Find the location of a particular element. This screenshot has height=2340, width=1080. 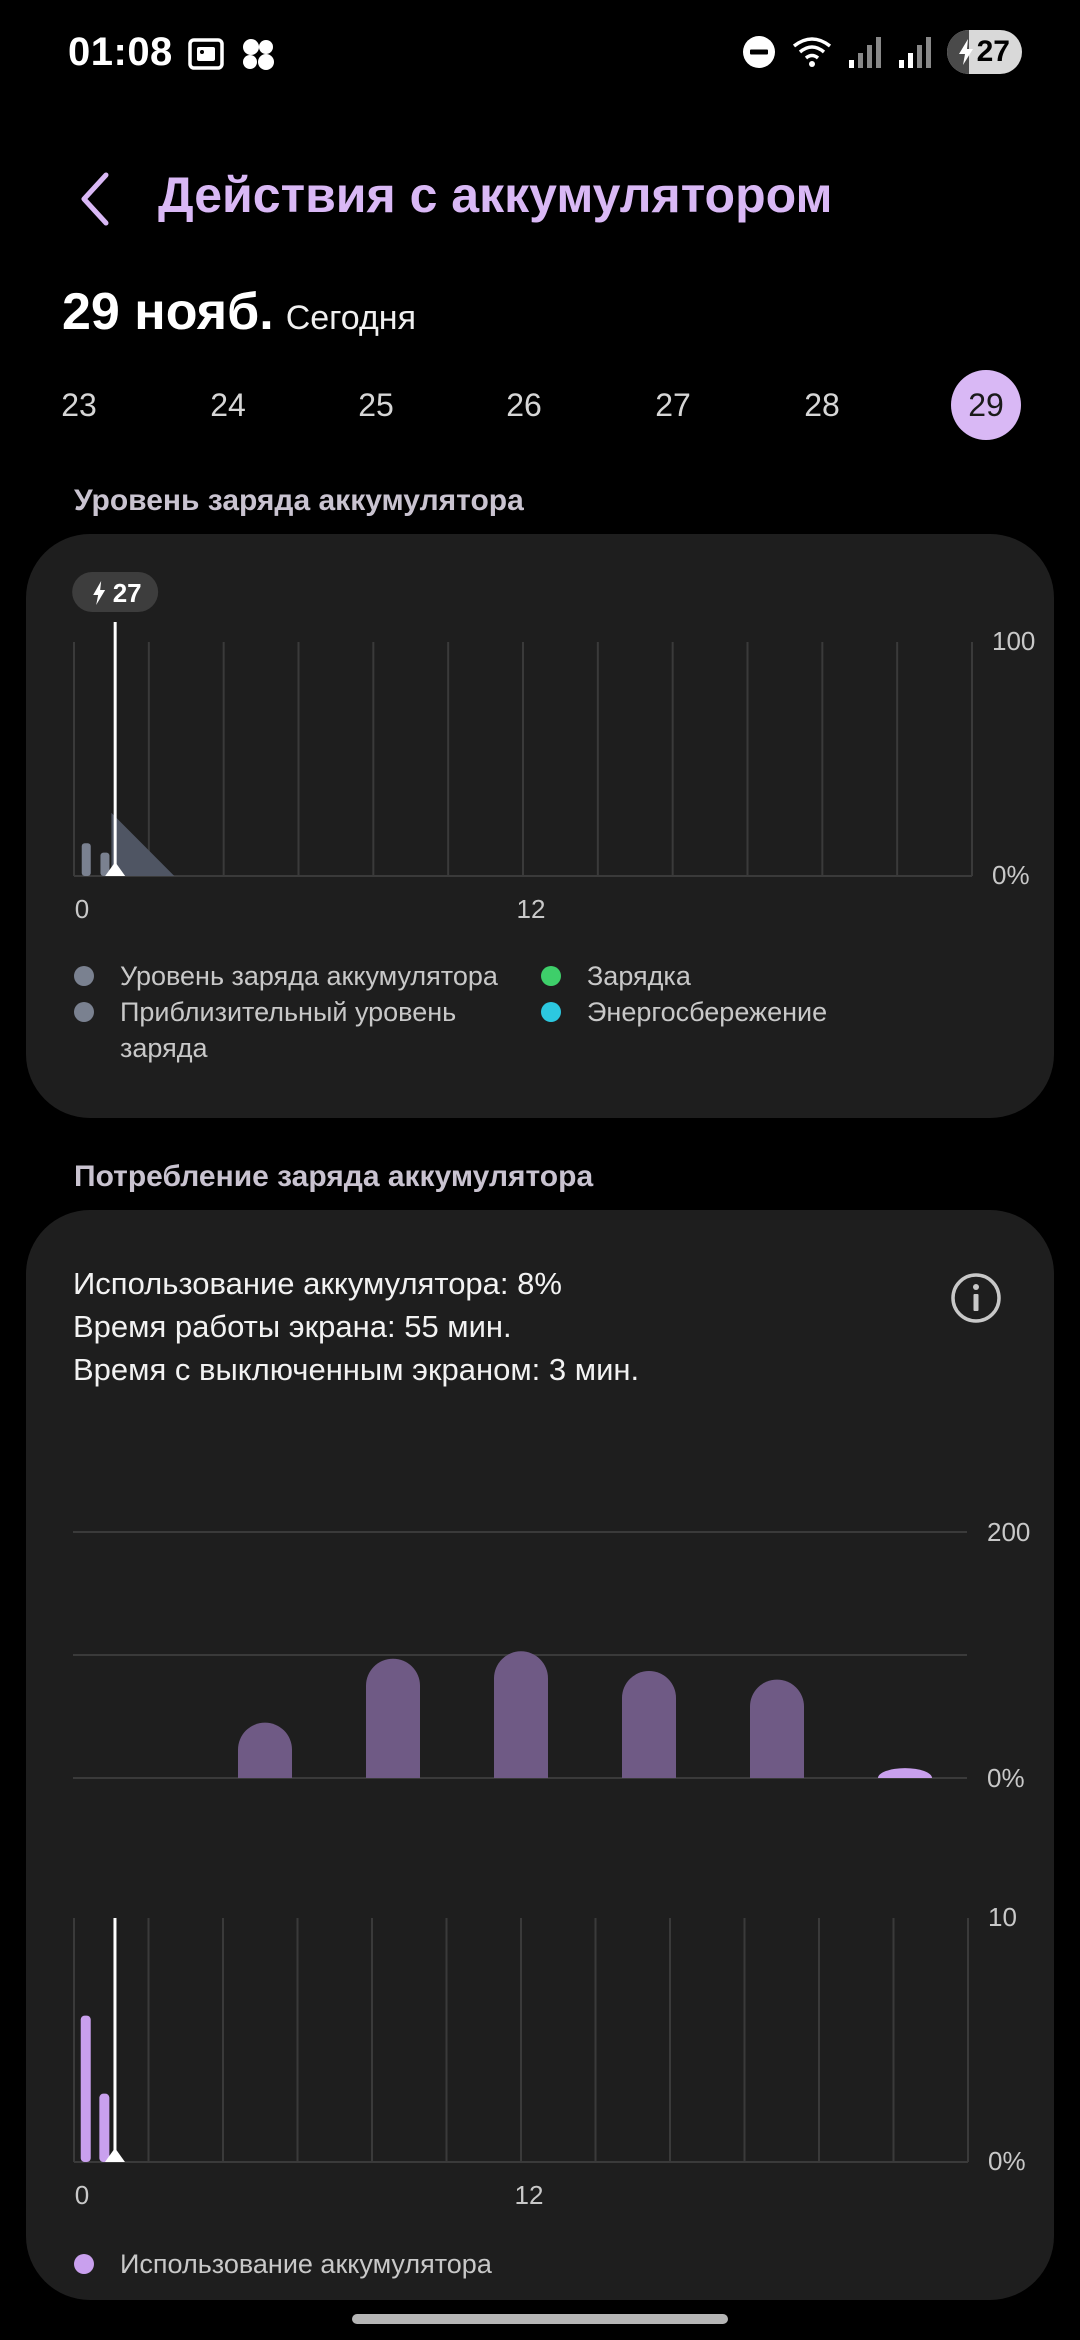

info-button is located at coordinates (976, 1298).